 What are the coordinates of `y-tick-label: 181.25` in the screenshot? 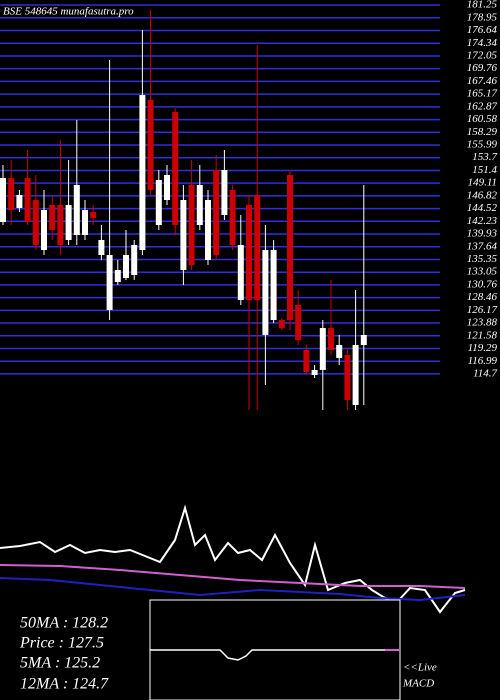 It's located at (482, 5).